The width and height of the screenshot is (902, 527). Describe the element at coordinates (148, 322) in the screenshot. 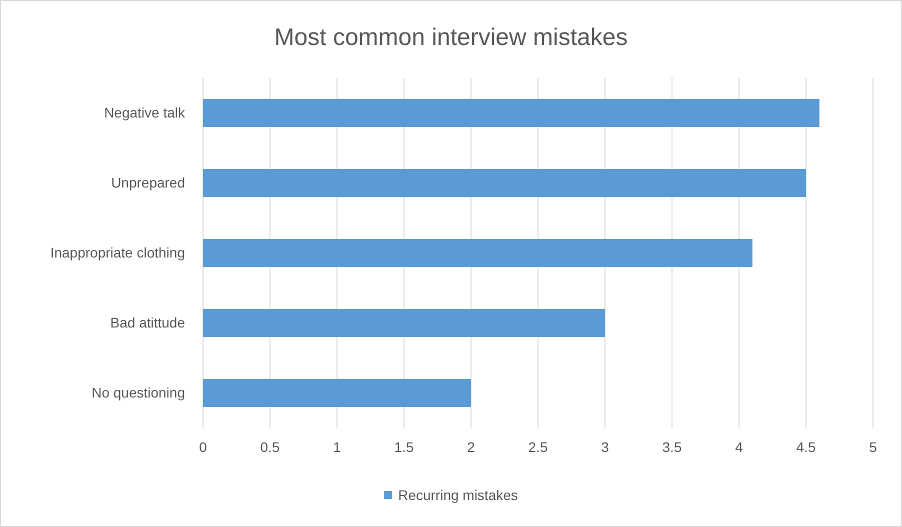

I see `y-tick-label: Bad atittude` at that location.